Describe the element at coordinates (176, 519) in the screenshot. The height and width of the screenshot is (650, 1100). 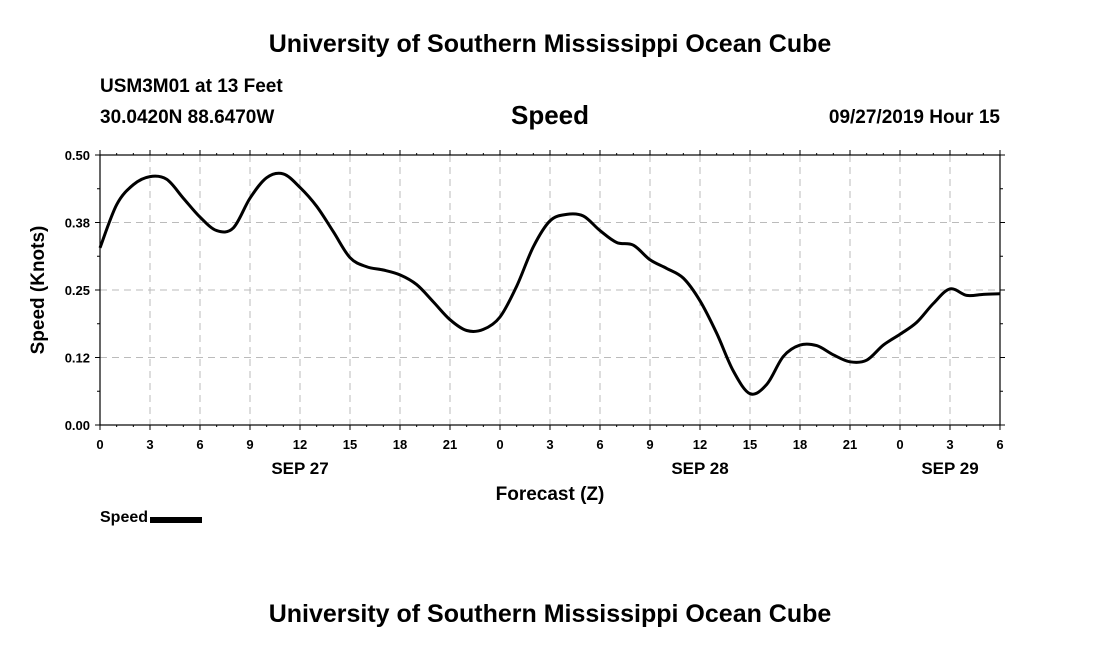
I see `legend-swatch` at that location.